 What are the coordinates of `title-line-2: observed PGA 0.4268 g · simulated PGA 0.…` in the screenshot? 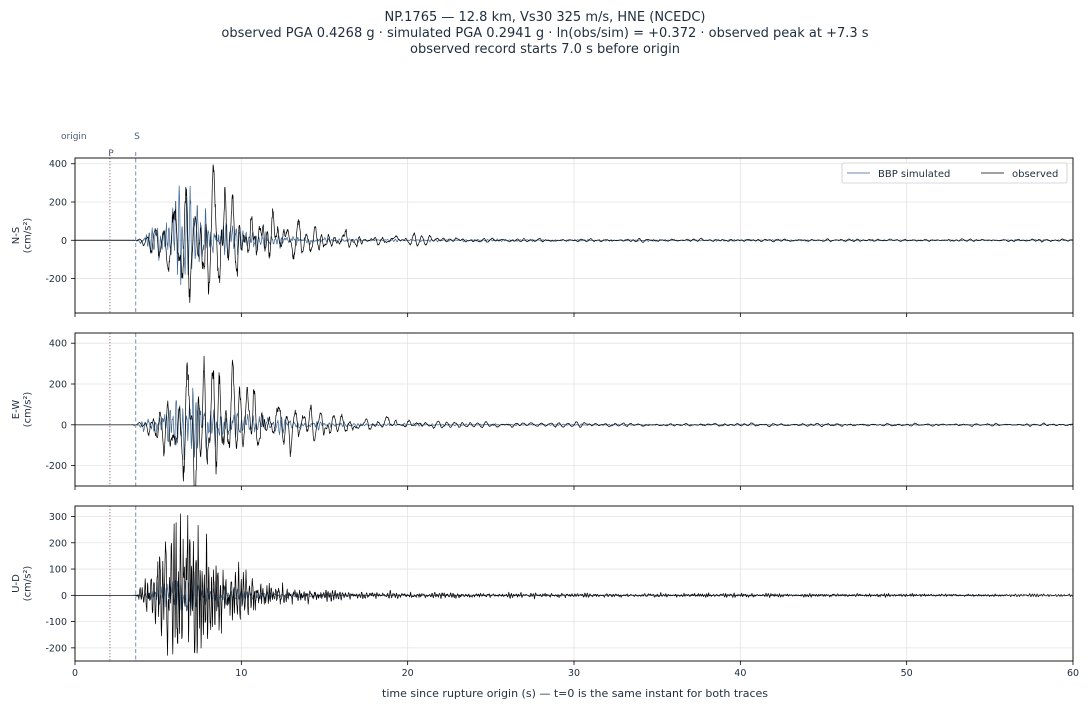 It's located at (544, 33).